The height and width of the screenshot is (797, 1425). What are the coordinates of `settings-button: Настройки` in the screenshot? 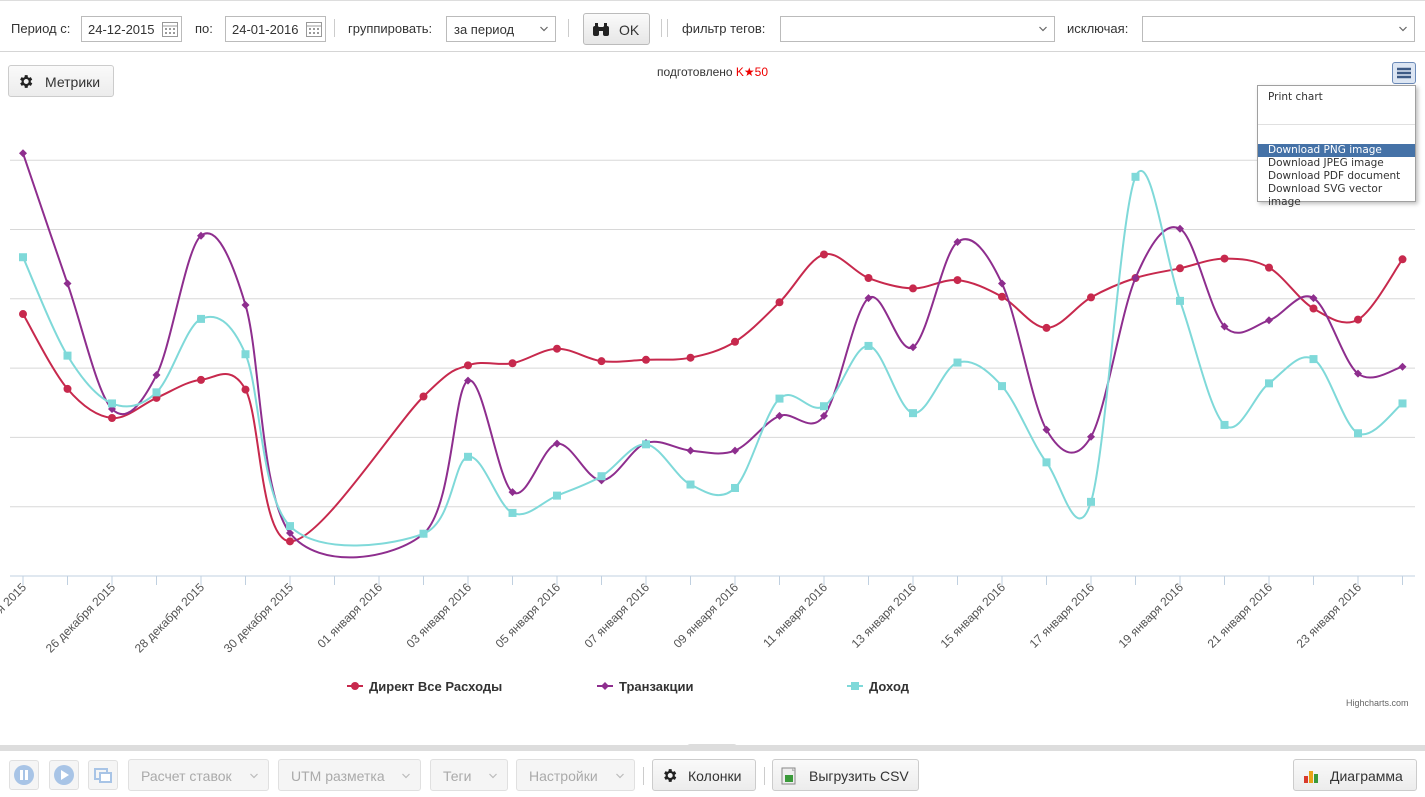 It's located at (575, 775).